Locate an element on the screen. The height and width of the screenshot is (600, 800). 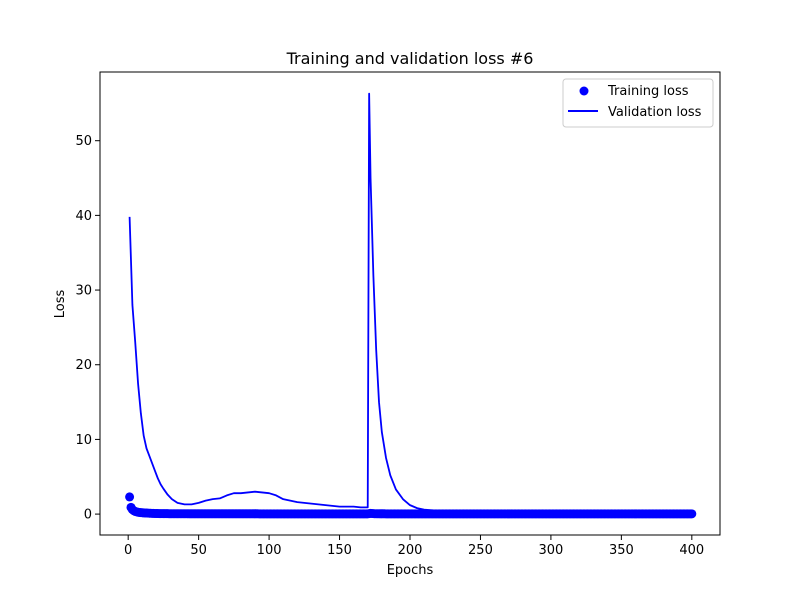
x-axis: 0 50 100 150 200 250 300 350 400 is located at coordinates (414, 546).